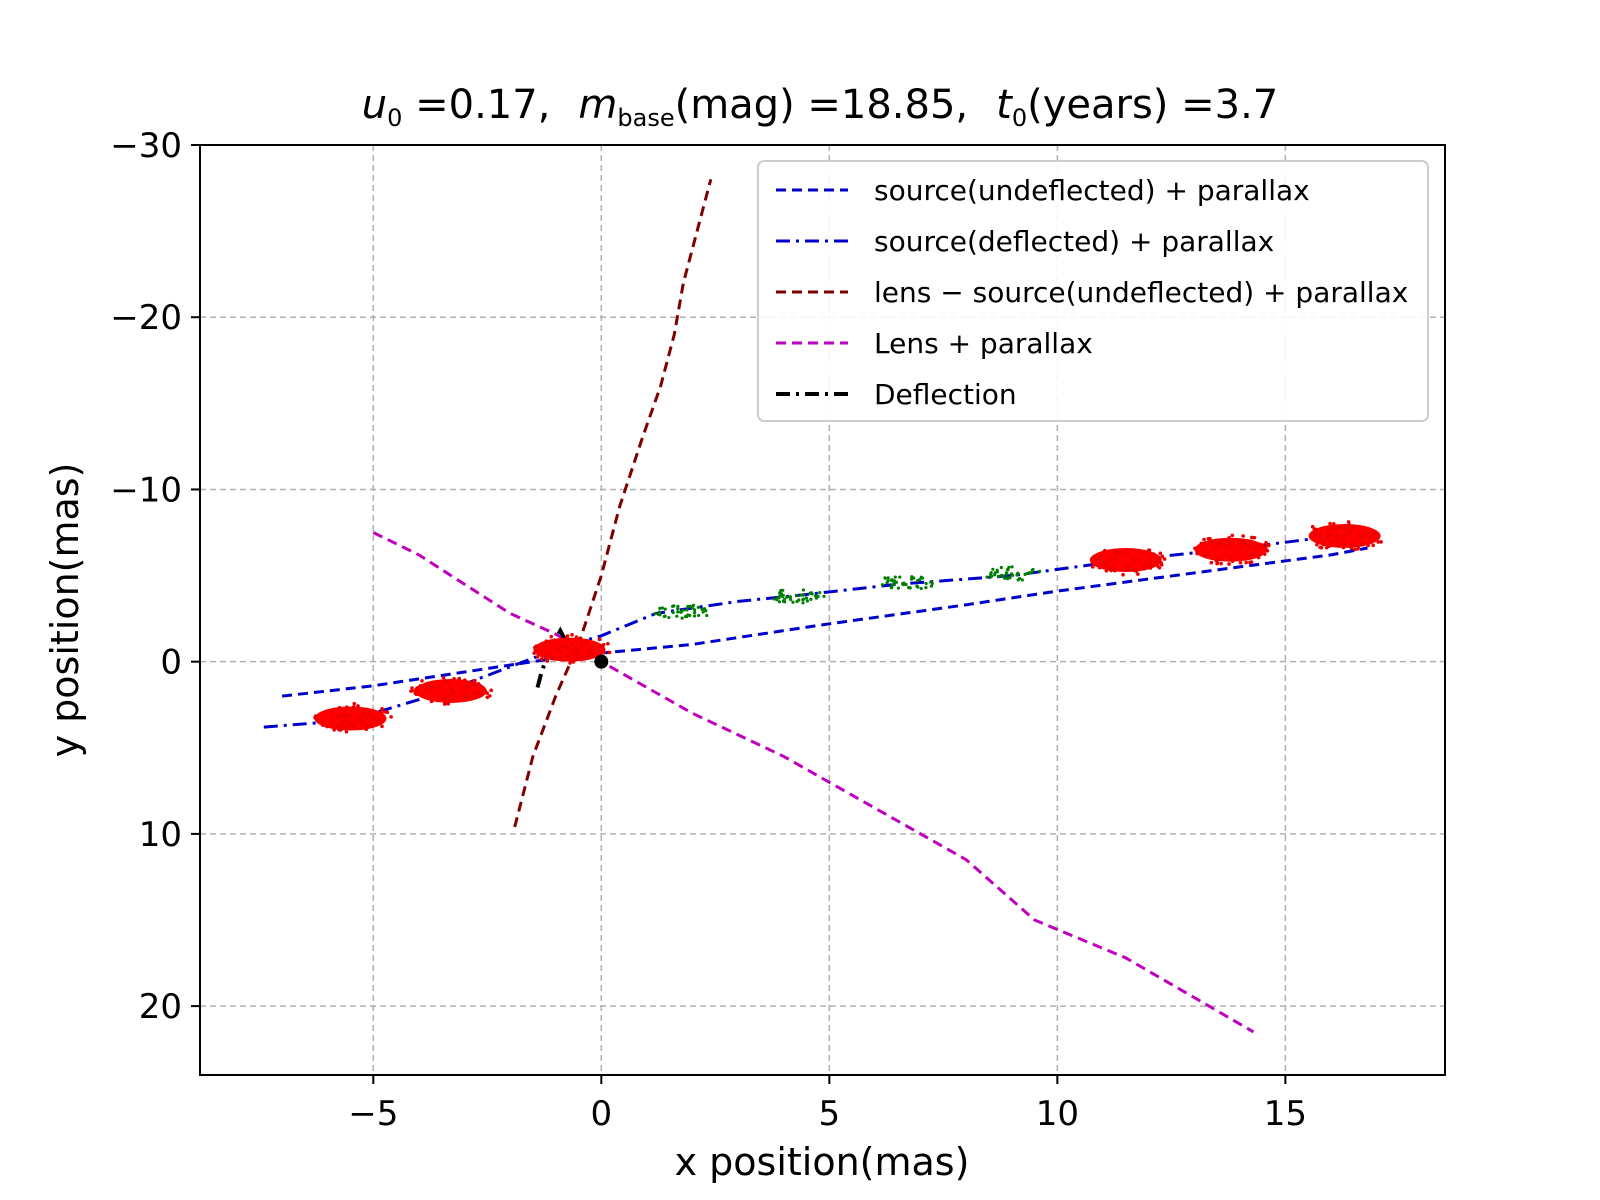 The width and height of the screenshot is (1600, 1200). What do you see at coordinates (171, 663) in the screenshot?
I see `y-tick-label: 0` at bounding box center [171, 663].